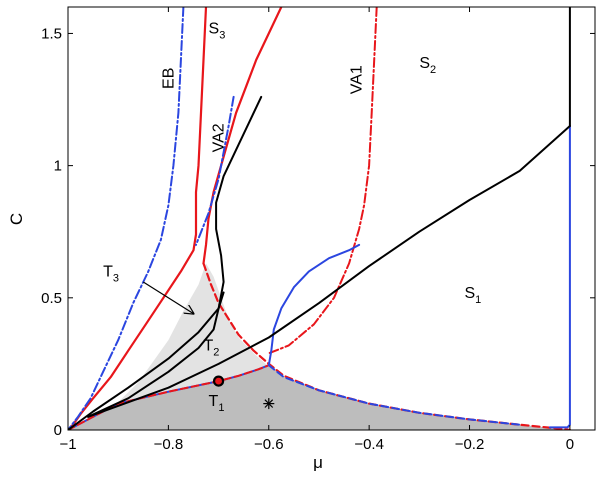  I want to click on label-text: VA1, so click(357, 79).